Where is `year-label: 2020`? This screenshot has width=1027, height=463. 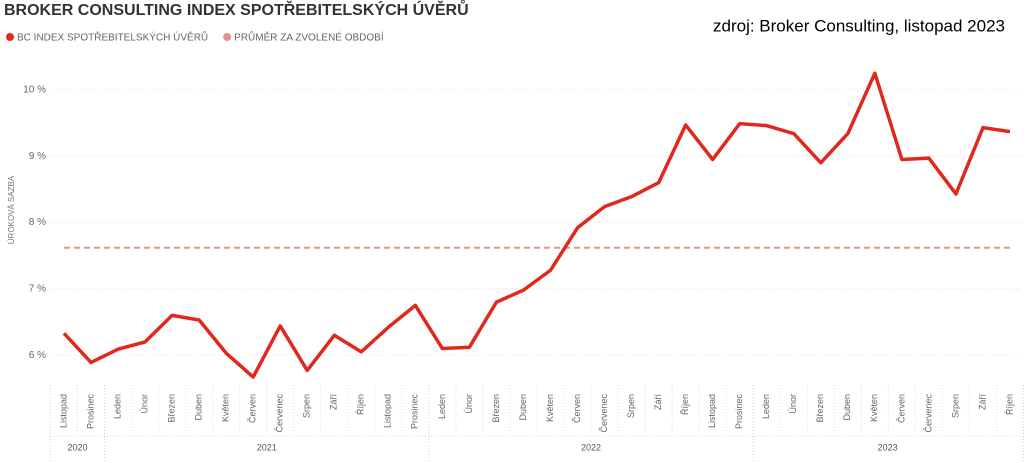
year-label: 2020 is located at coordinates (77, 447).